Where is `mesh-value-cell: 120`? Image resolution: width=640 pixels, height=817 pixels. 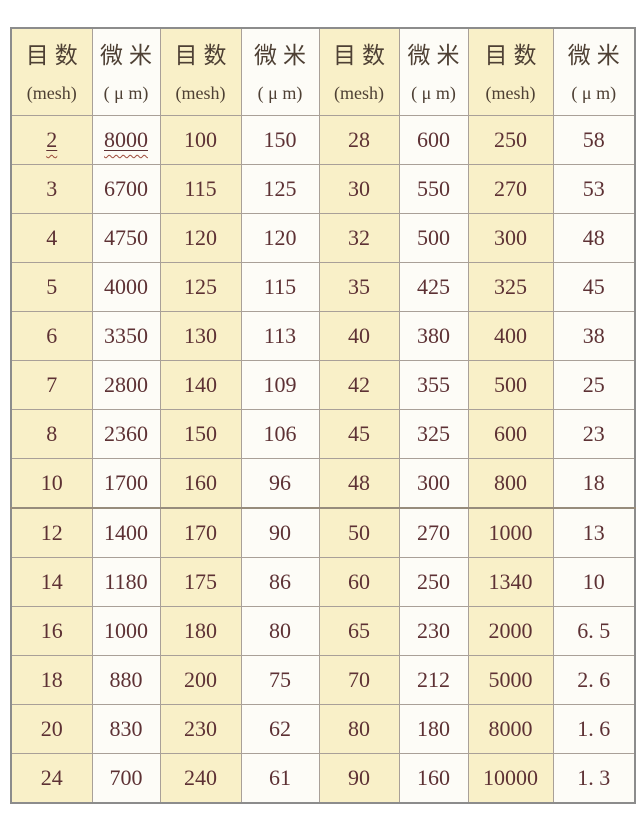
mesh-value-cell: 120 is located at coordinates (200, 238).